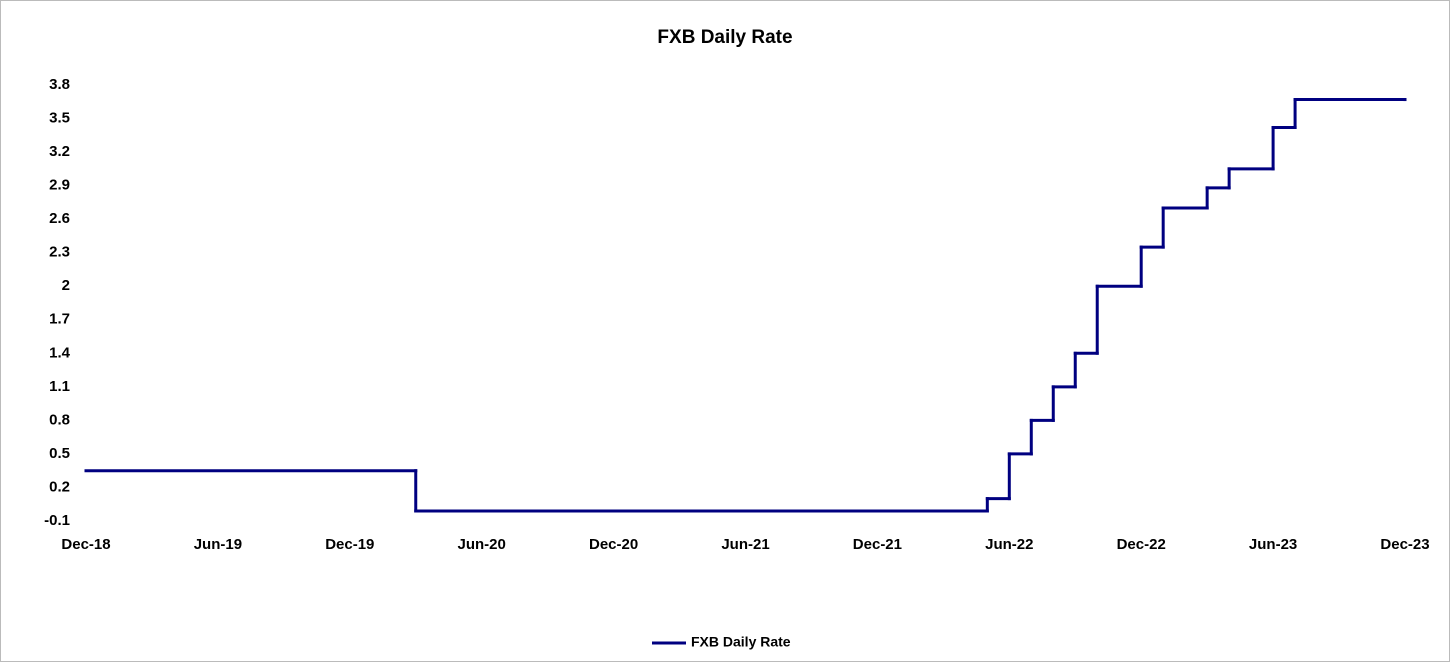  What do you see at coordinates (59, 319) in the screenshot?
I see `y-tick-label: 1.7` at bounding box center [59, 319].